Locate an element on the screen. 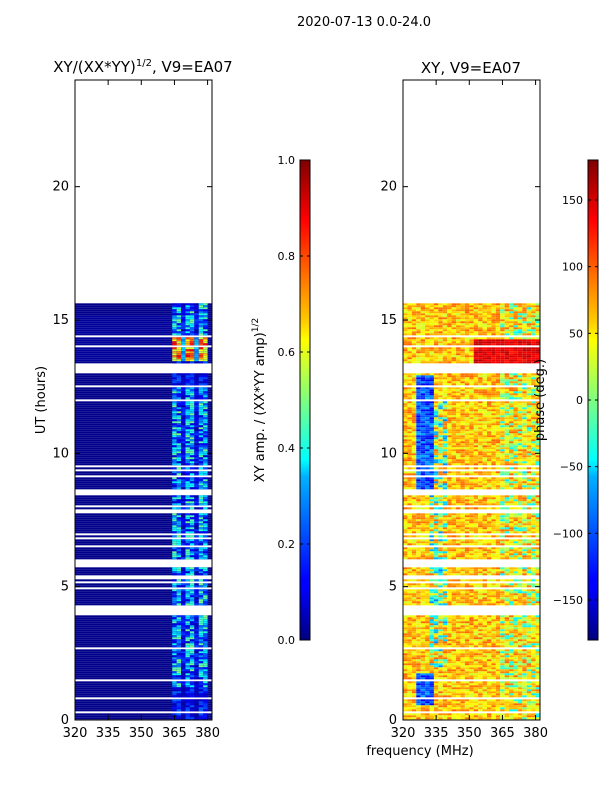 Image resolution: width=600 pixels, height=800 pixels. amplitude-row is located at coordinates (143, 638).